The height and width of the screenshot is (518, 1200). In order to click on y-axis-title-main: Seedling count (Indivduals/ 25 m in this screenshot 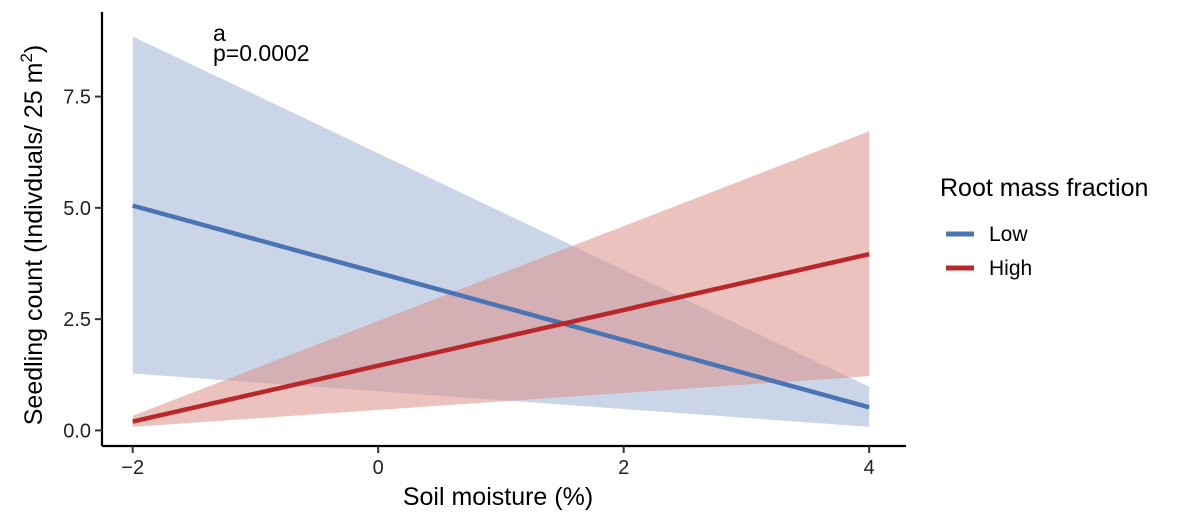, I will do `click(34, 244)`.